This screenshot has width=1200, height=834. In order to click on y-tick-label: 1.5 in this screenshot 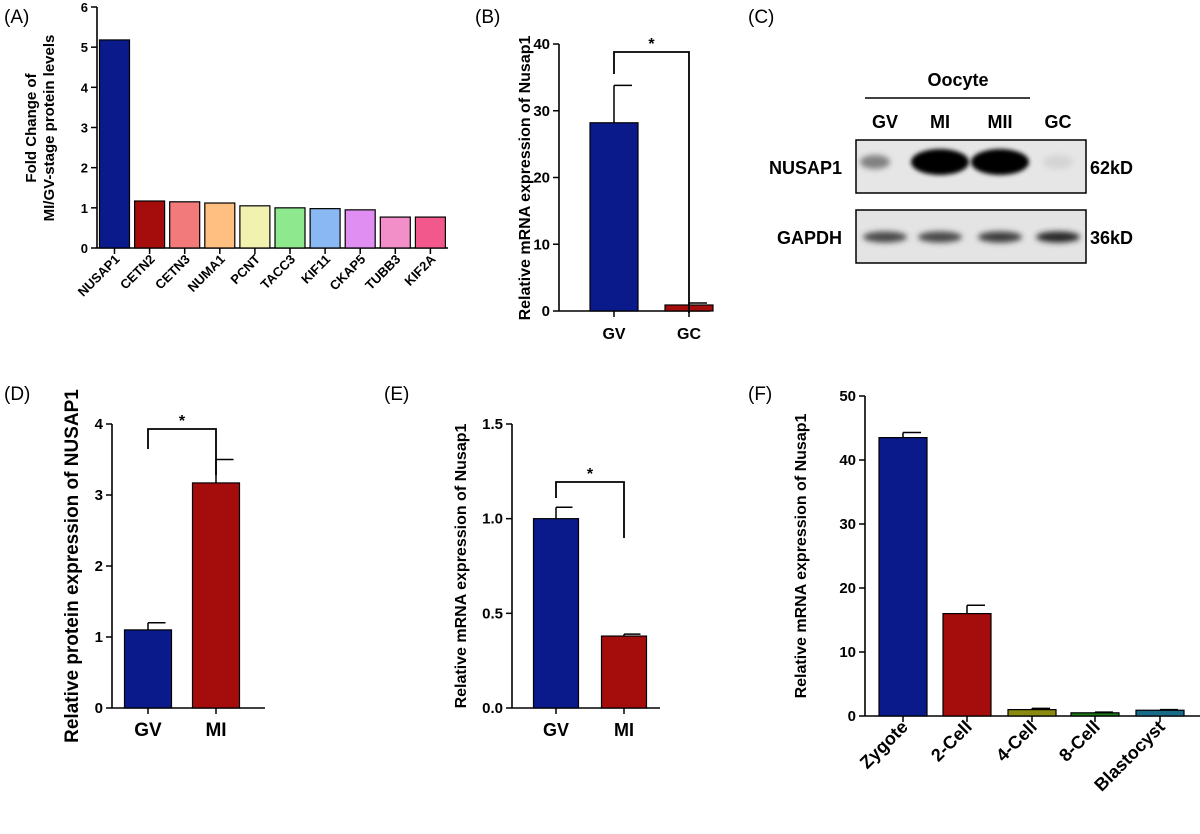, I will do `click(492, 424)`.